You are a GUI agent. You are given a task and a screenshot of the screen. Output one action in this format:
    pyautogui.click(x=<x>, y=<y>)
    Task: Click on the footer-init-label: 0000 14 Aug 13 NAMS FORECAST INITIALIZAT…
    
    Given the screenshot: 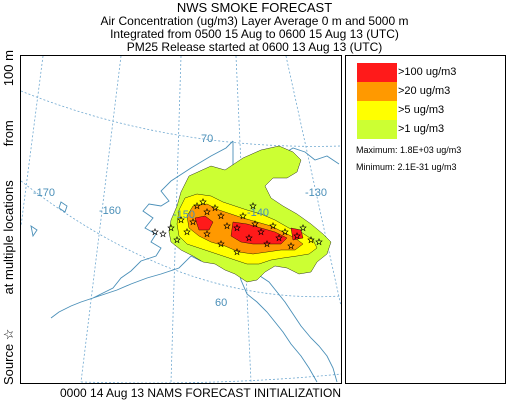 What is the action you would take?
    pyautogui.click(x=200, y=393)
    